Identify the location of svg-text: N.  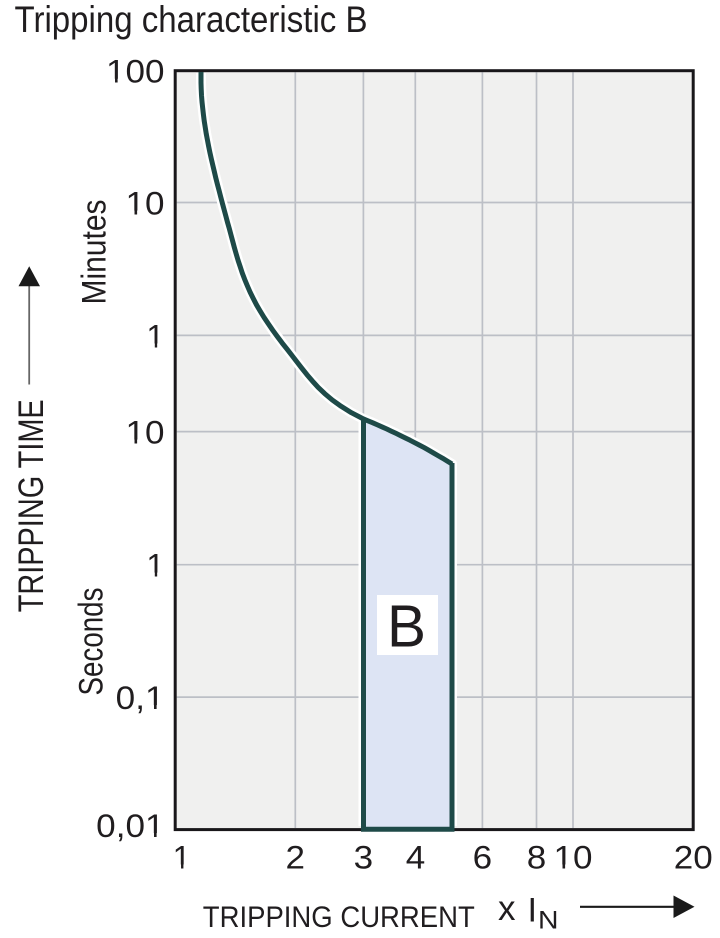
(548, 921).